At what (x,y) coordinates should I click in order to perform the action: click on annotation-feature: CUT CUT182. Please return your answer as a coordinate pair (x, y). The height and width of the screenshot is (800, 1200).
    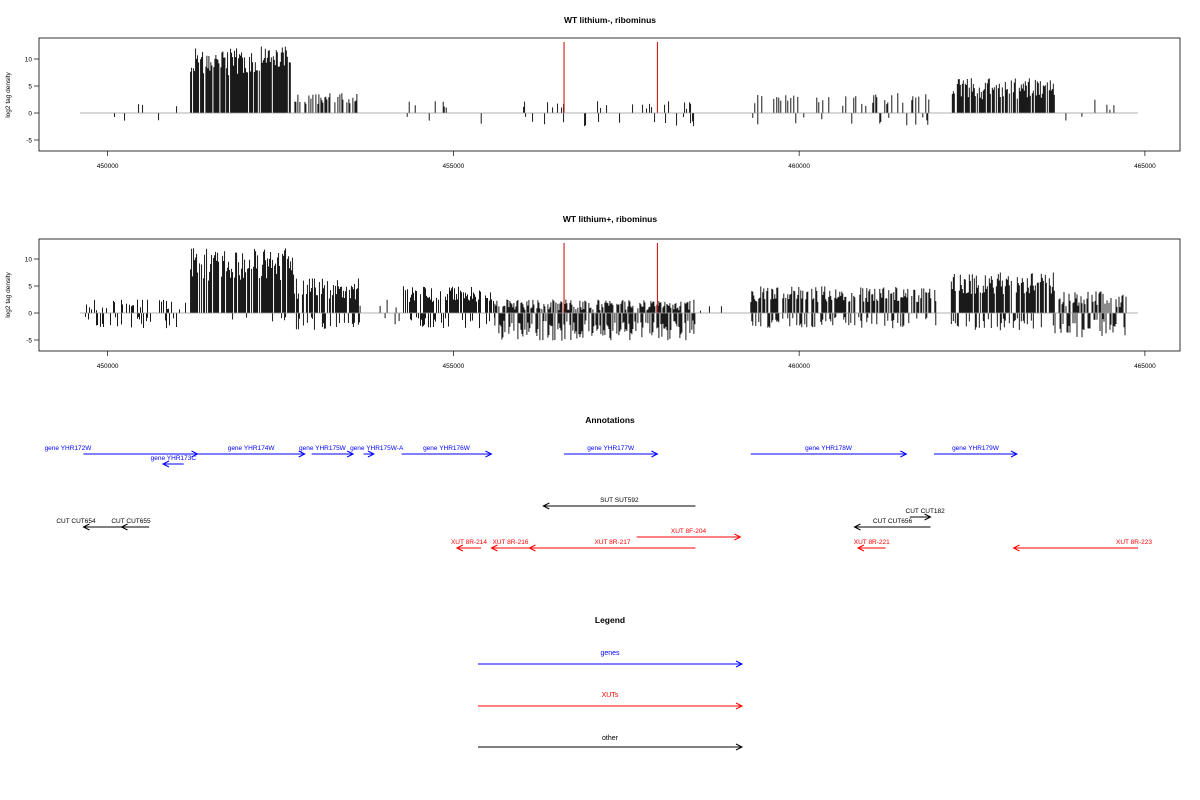
    Looking at the image, I should click on (926, 514).